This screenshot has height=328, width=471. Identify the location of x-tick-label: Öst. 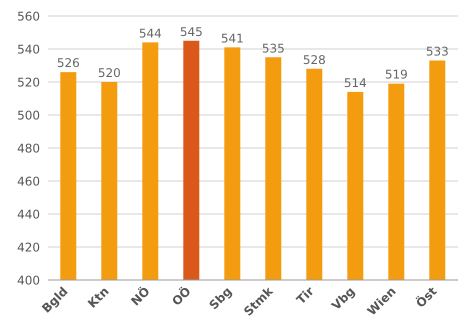
(426, 296).